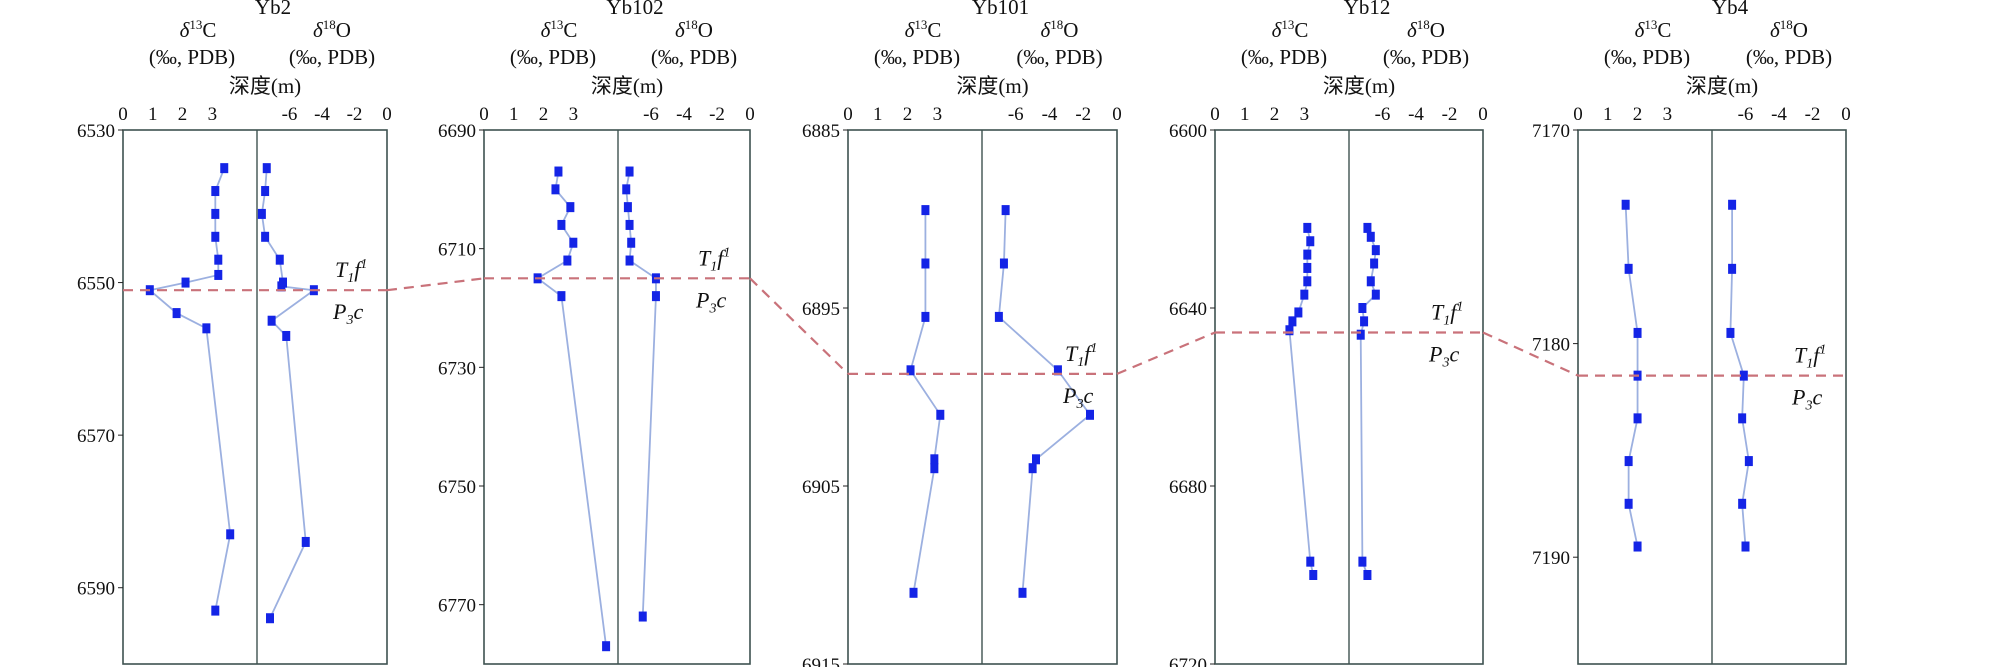  I want to click on well-name: Yb102, so click(634, 9).